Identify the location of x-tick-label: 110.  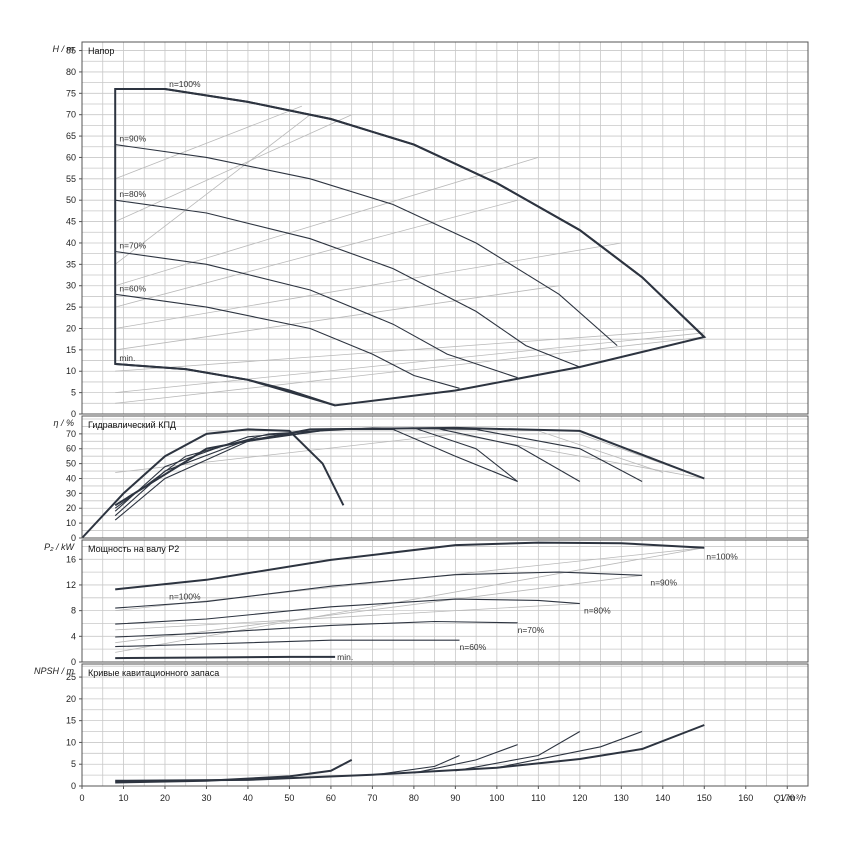
(538, 798).